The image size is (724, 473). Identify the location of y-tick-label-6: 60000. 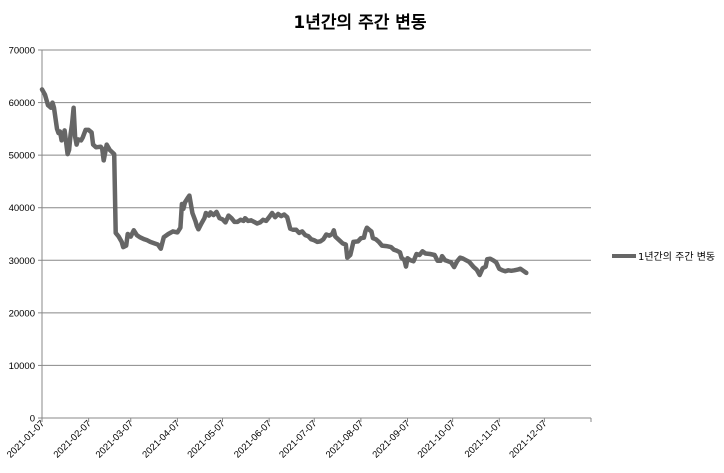
(22, 103).